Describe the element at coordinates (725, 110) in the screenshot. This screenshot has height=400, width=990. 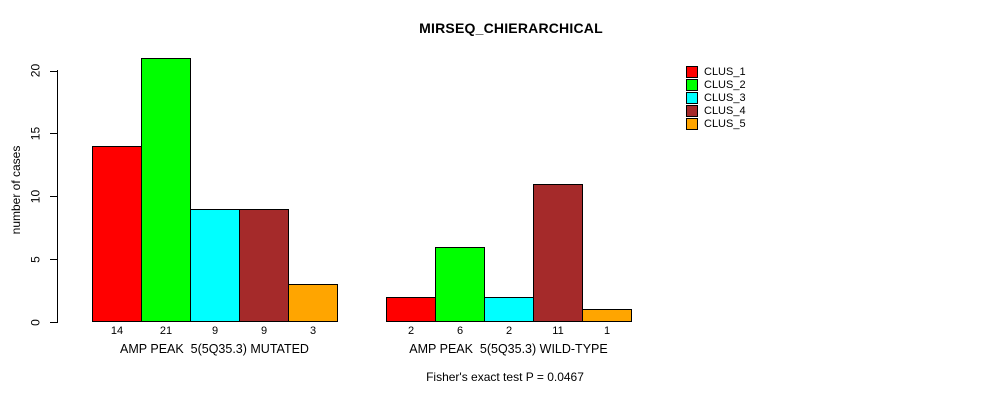
I see `legend-item-label: CLUS_4` at that location.